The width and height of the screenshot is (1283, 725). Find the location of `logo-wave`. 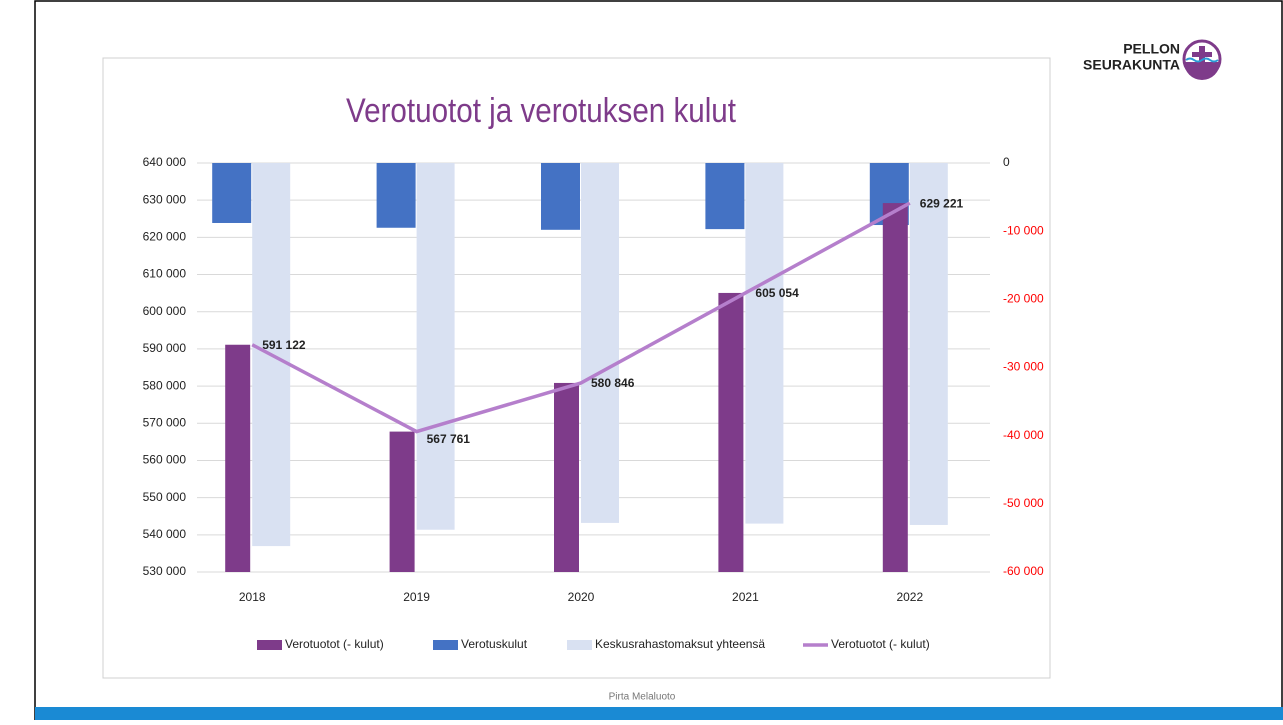

logo-wave is located at coordinates (1202, 60).